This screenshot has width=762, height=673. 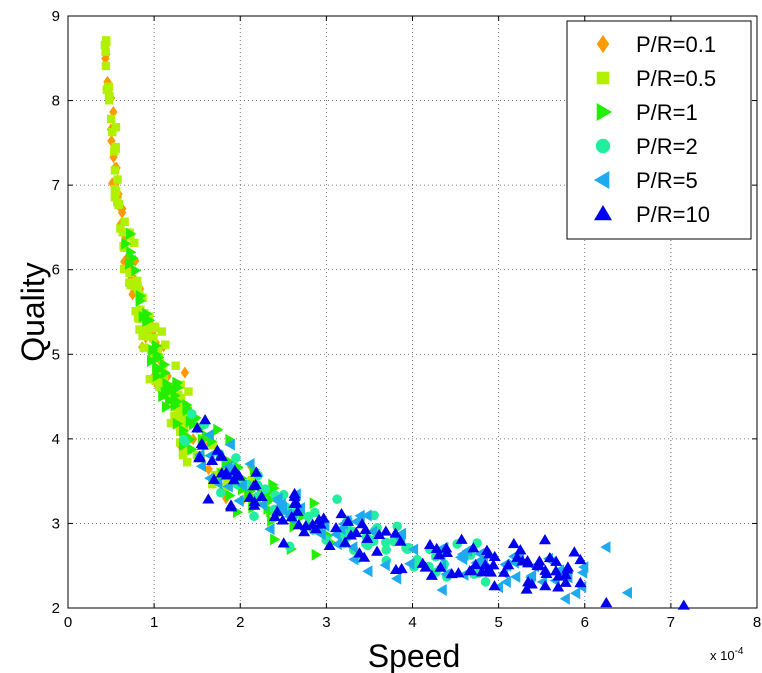 What do you see at coordinates (739, 651) in the screenshot?
I see `x-exponent-power: -4` at bounding box center [739, 651].